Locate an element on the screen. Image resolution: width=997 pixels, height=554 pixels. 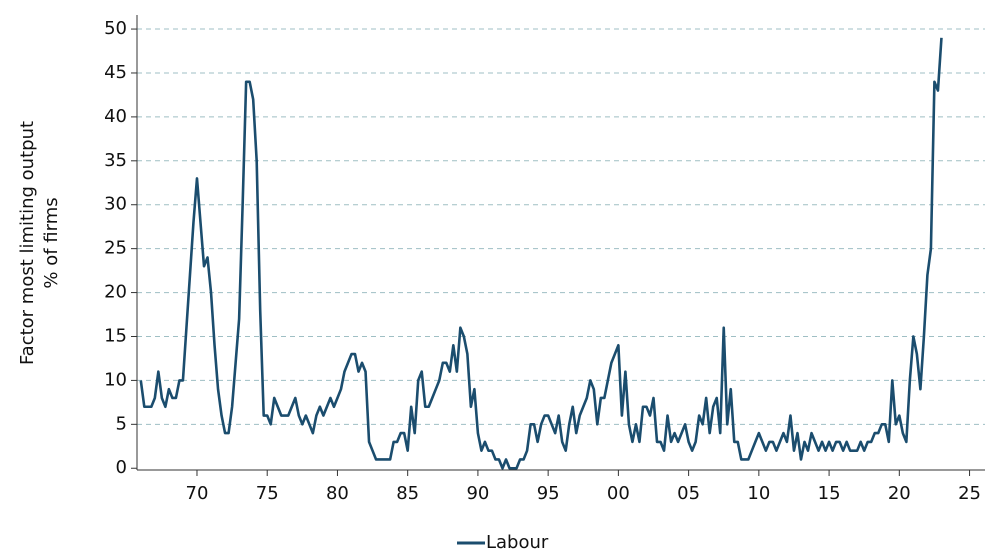
y-tick-label: 15 is located at coordinates (115, 335).